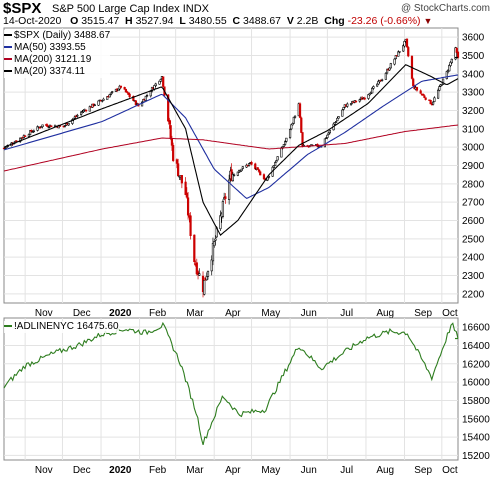 This screenshot has width=495, height=477. I want to click on watermark: @ StockCharts.com, so click(445, 8).